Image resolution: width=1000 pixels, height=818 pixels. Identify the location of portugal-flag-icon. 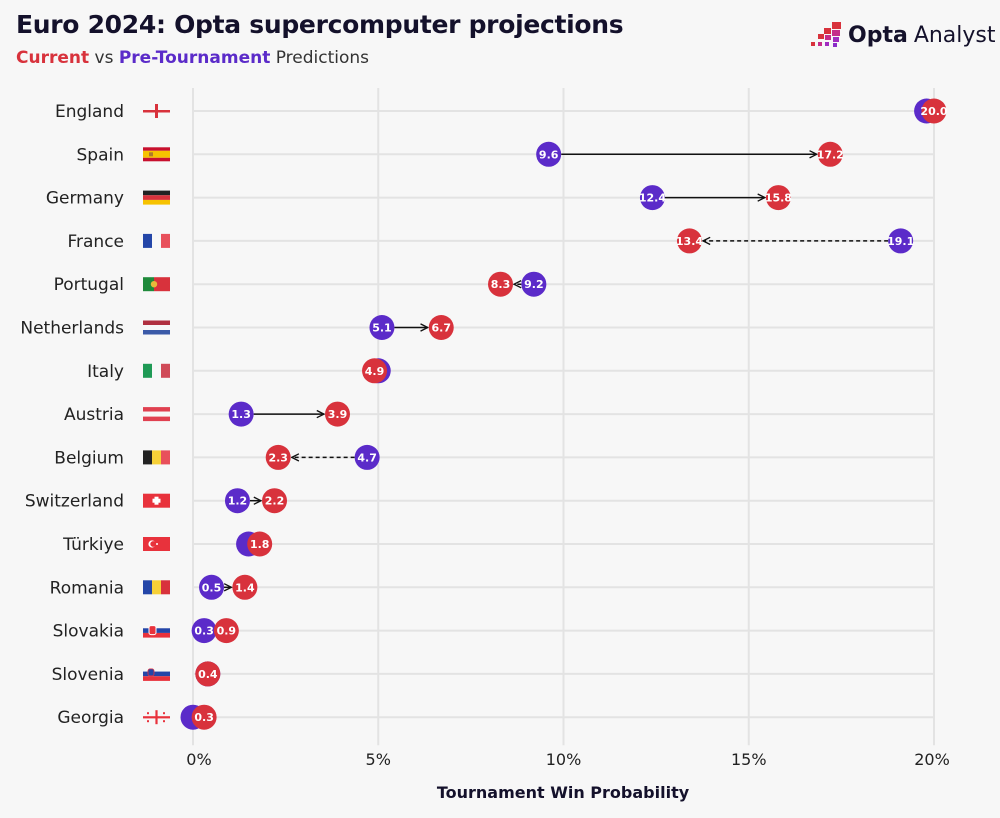
(156, 284).